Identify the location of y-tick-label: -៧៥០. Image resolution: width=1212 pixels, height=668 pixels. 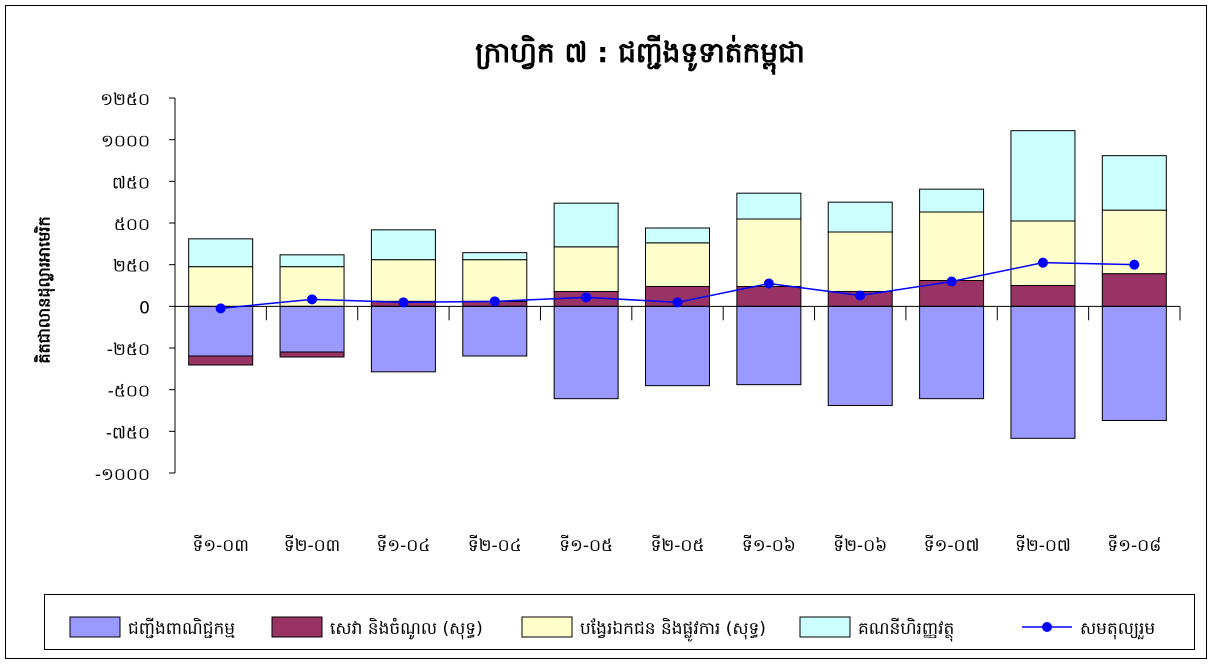
(128, 433).